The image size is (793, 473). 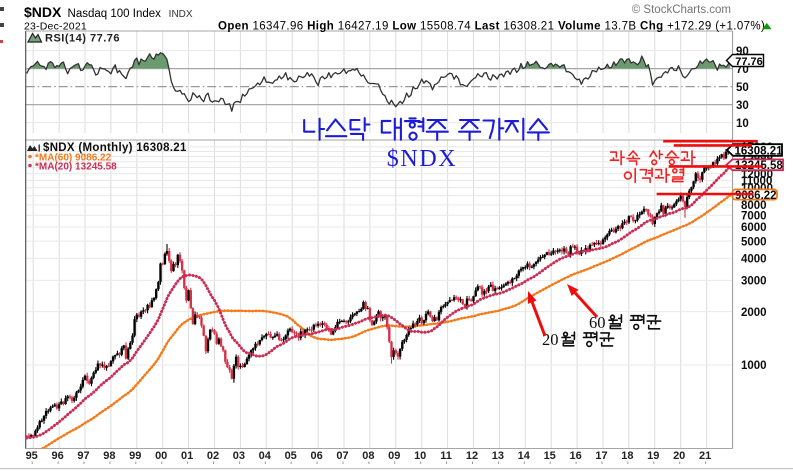 What do you see at coordinates (32, 456) in the screenshot?
I see `svg-text: 95` at bounding box center [32, 456].